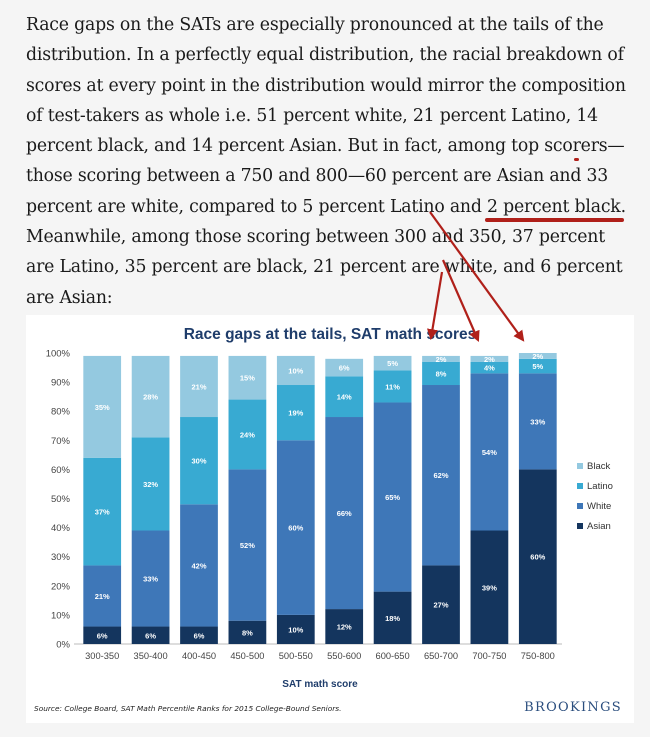 The height and width of the screenshot is (737, 650). I want to click on highlight-14-percent-black: 14 percent black, so click(312, 133).